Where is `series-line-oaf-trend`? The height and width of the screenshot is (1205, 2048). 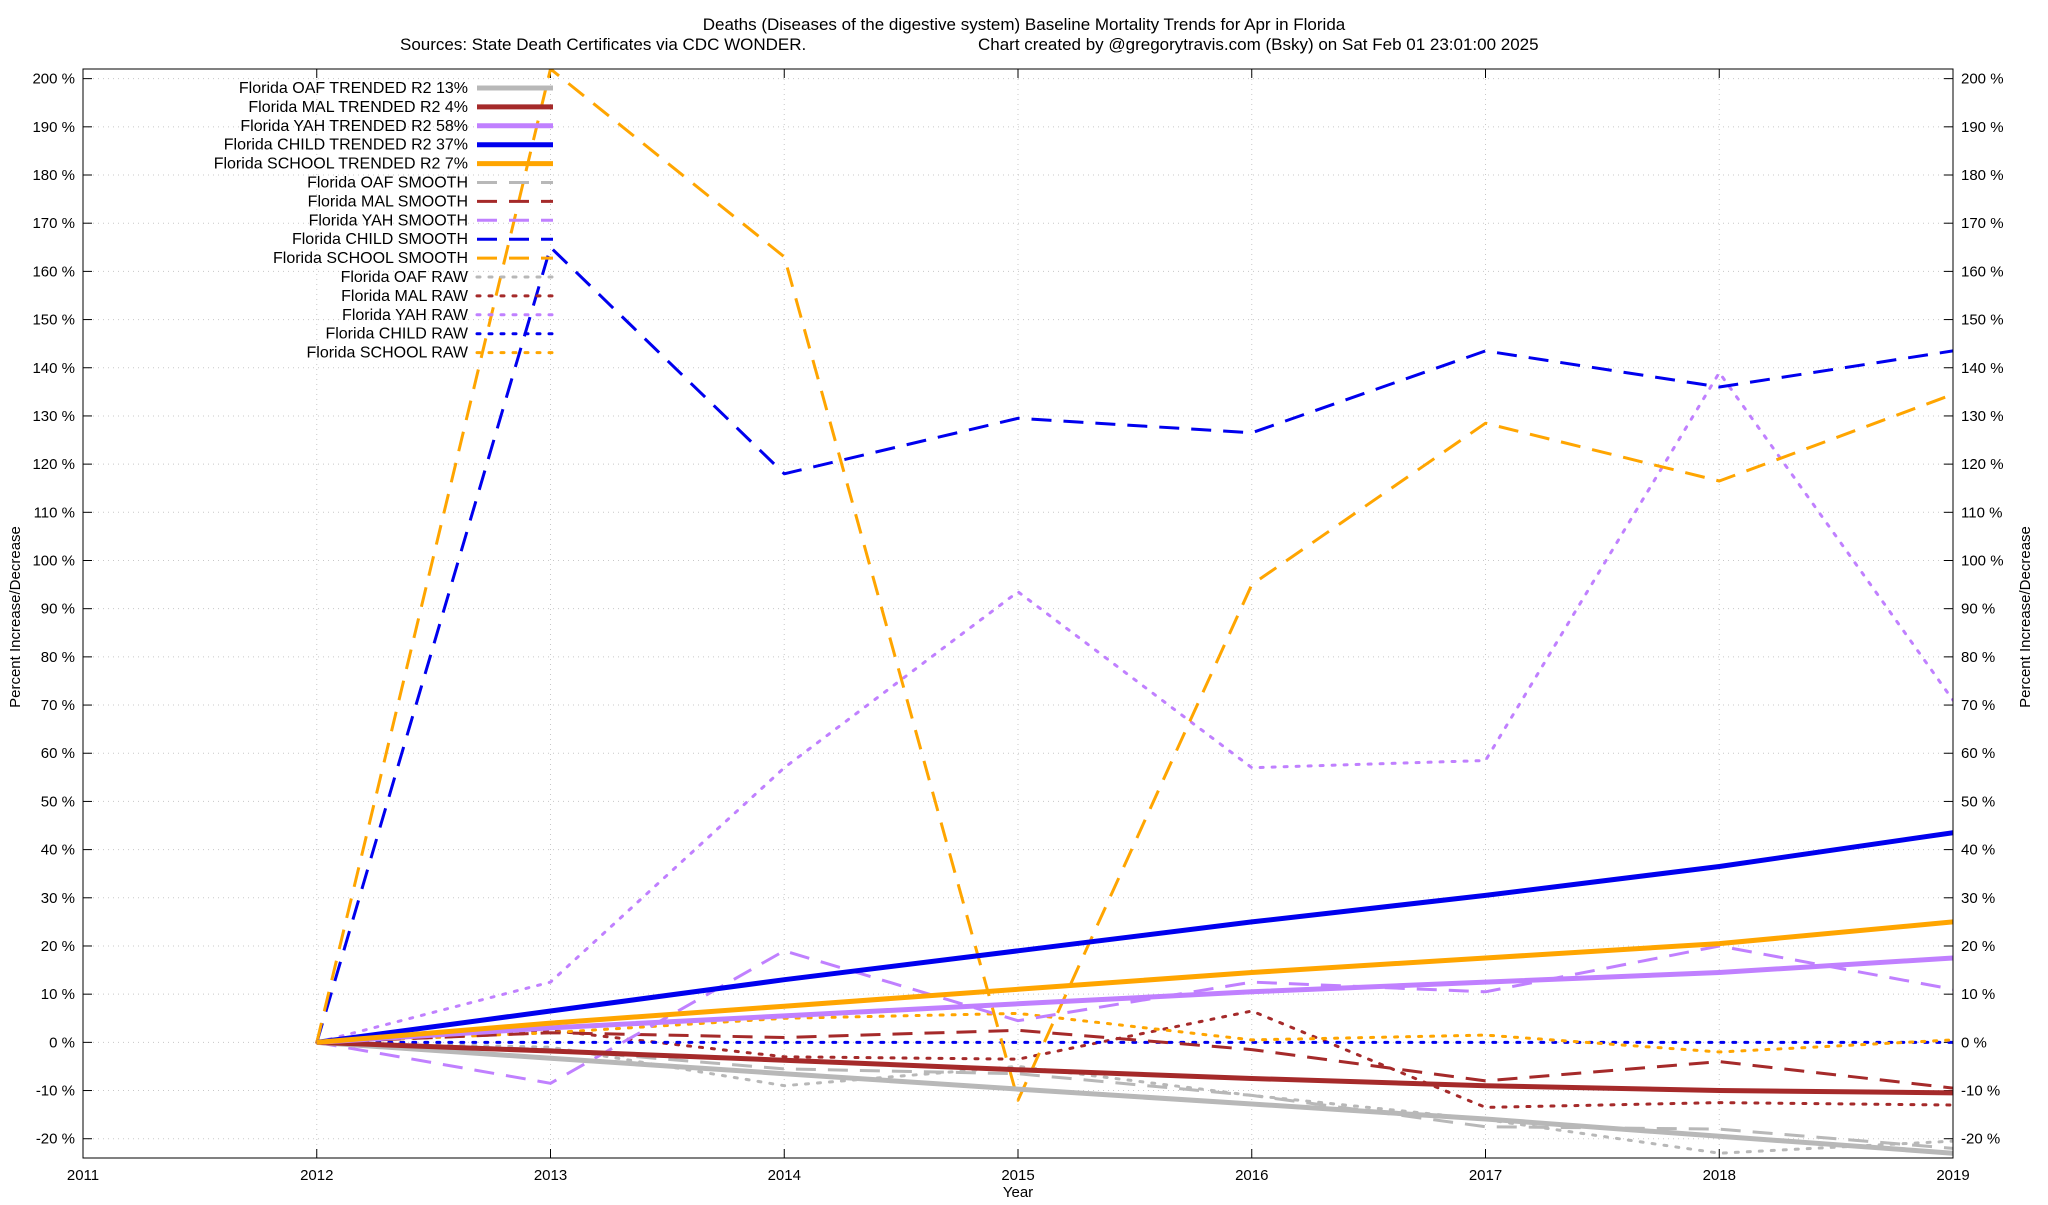 series-line-oaf-trend is located at coordinates (1134, 1097).